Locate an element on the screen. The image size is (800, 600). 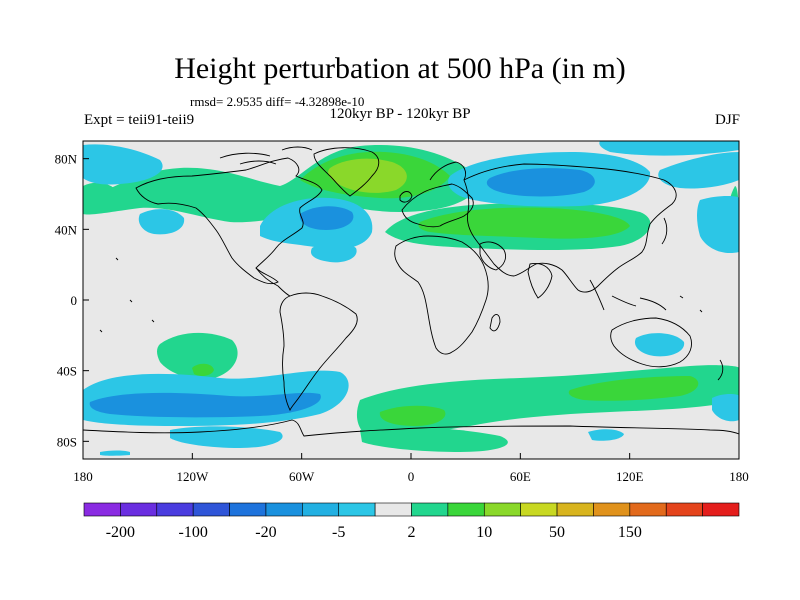
field-negative-north-america-core is located at coordinates (326, 218).